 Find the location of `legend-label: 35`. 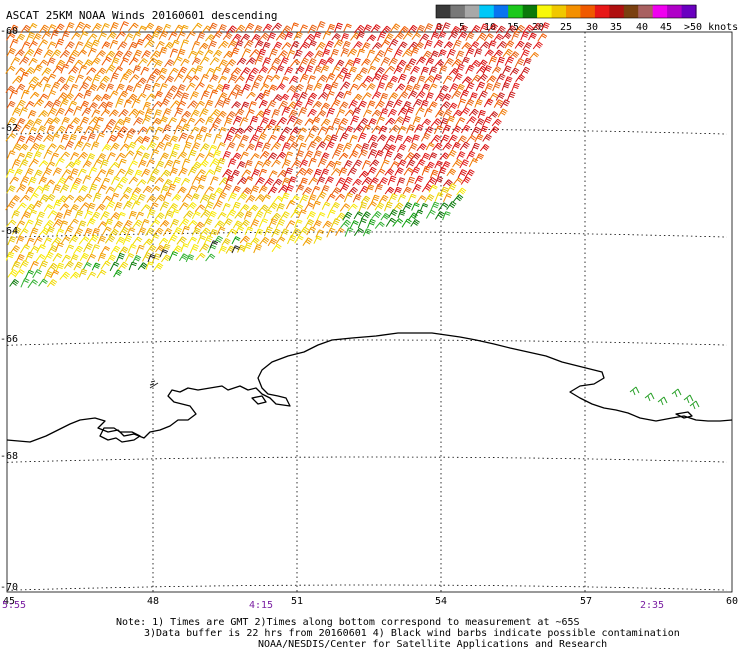

legend-label: 35 is located at coordinates (616, 27).